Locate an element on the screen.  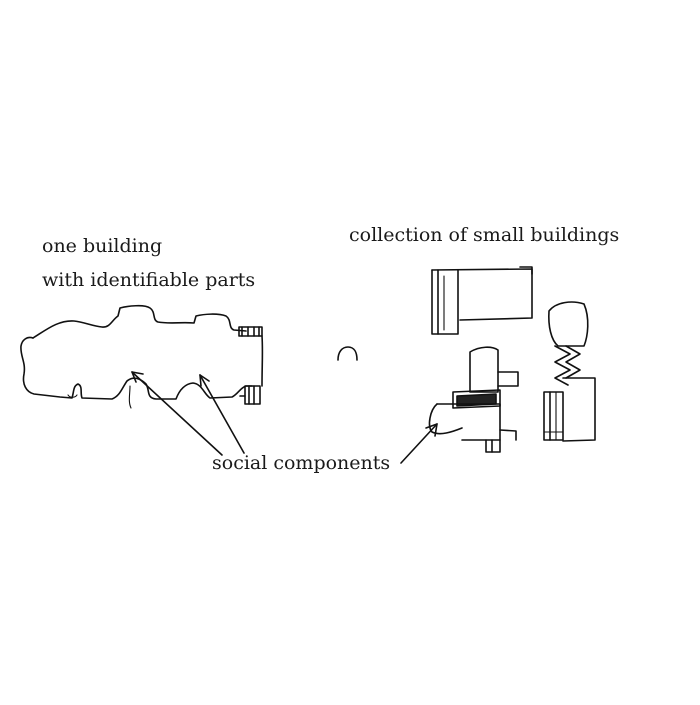
building-collection-sketch is located at coordinates (512, 359).